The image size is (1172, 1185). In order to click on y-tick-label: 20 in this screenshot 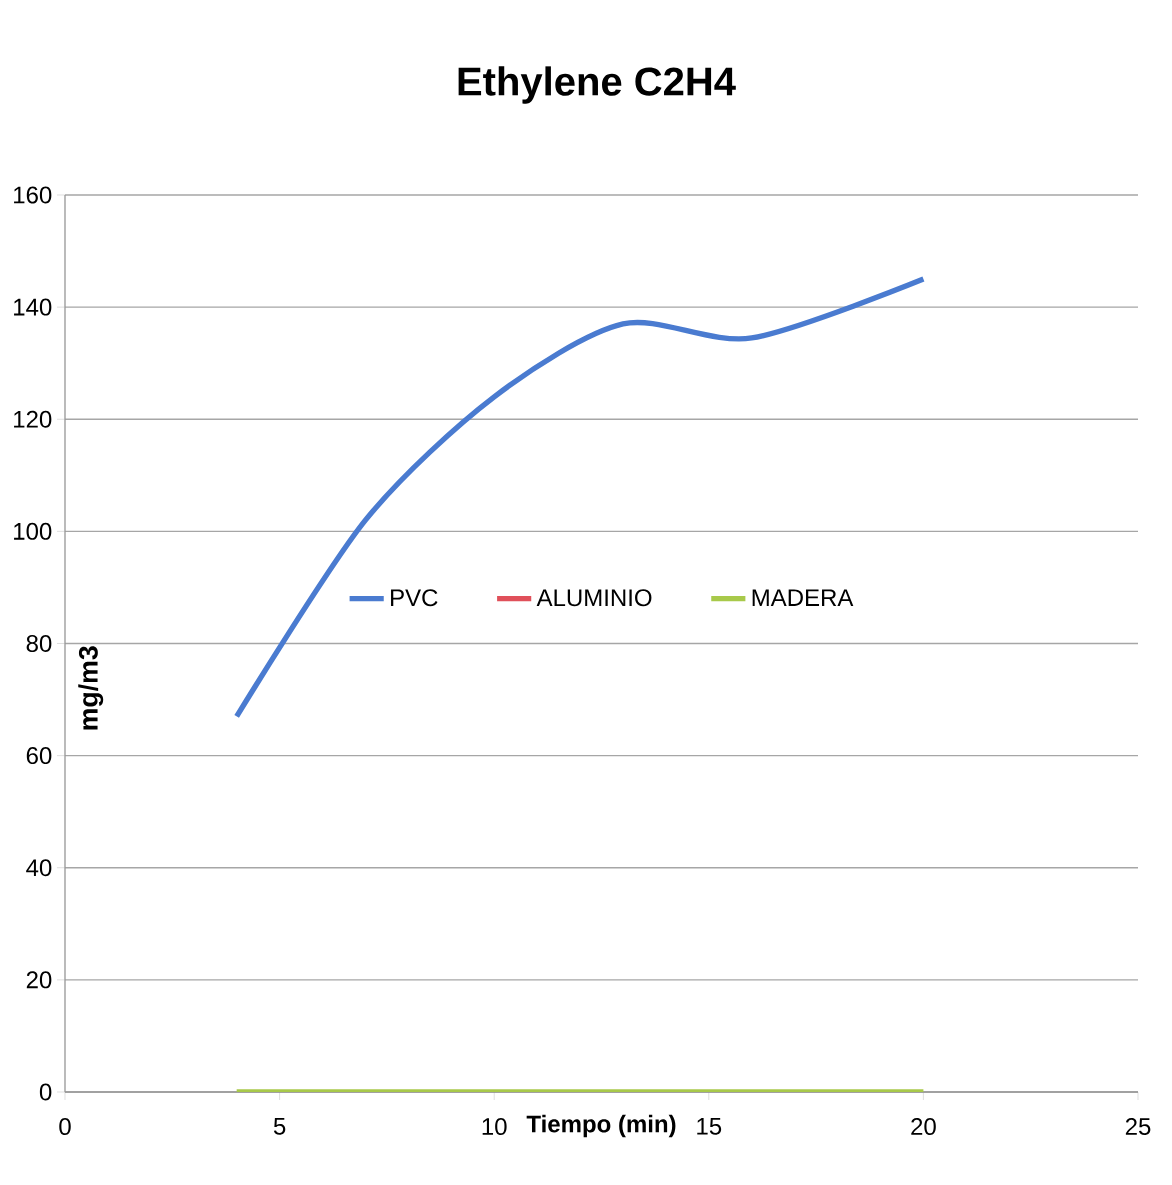, I will do `click(39, 980)`.